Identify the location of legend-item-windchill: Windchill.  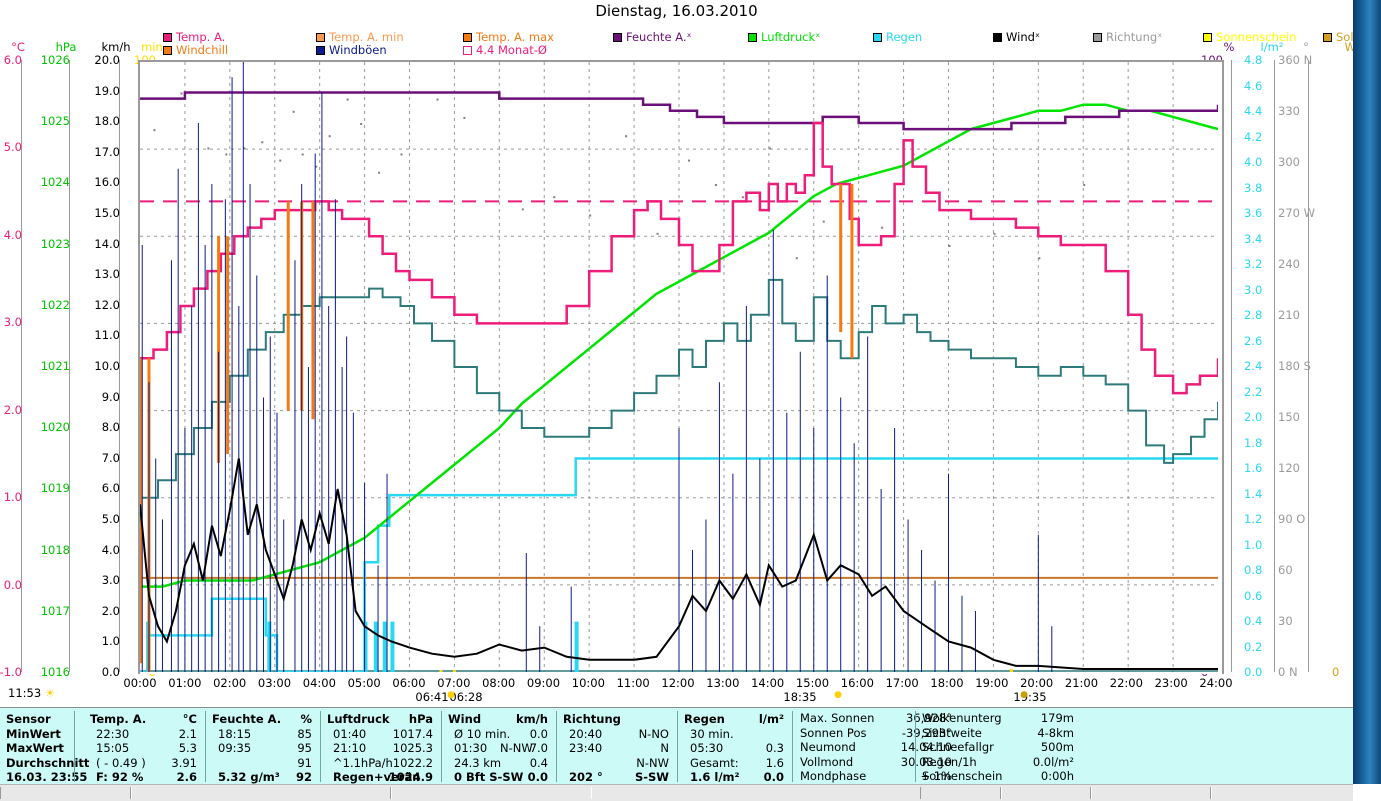
(195, 50).